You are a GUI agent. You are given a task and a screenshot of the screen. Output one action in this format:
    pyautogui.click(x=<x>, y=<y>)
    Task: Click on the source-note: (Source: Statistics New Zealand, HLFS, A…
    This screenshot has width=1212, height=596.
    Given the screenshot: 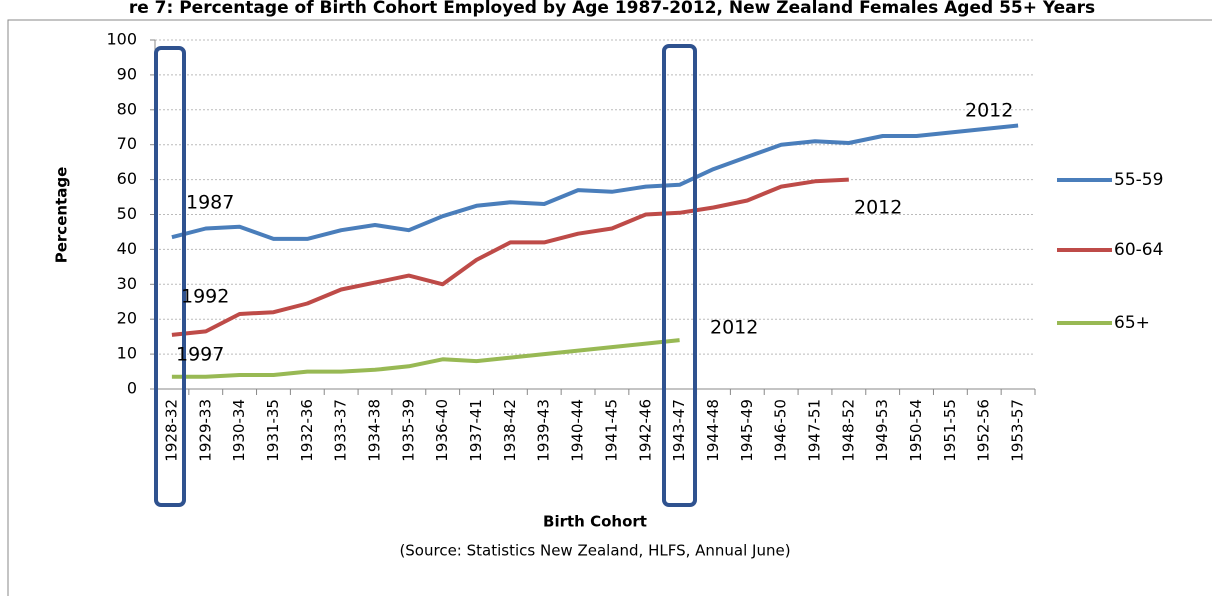 What is the action you would take?
    pyautogui.click(x=594, y=551)
    